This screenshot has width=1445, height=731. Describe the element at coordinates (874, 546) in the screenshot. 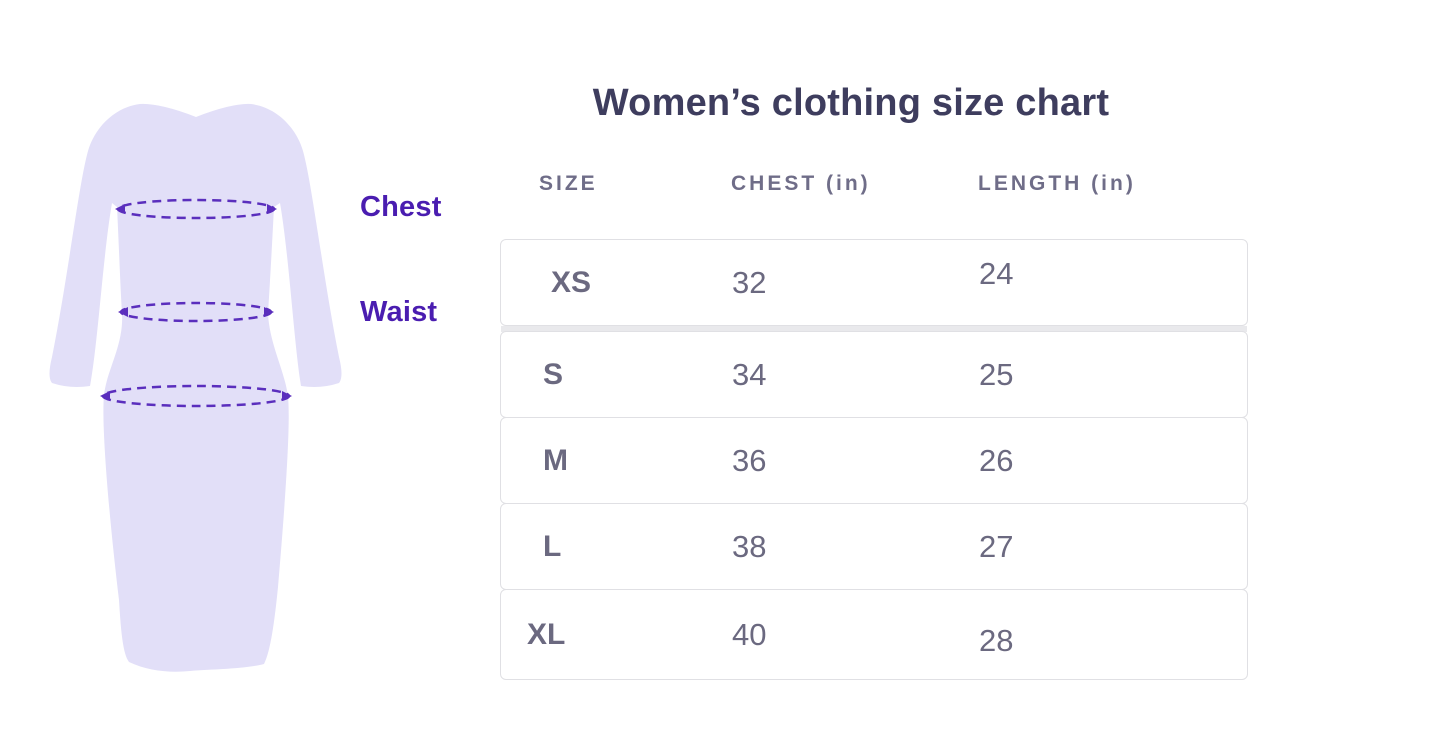

I see `table-row: L 38 27` at that location.